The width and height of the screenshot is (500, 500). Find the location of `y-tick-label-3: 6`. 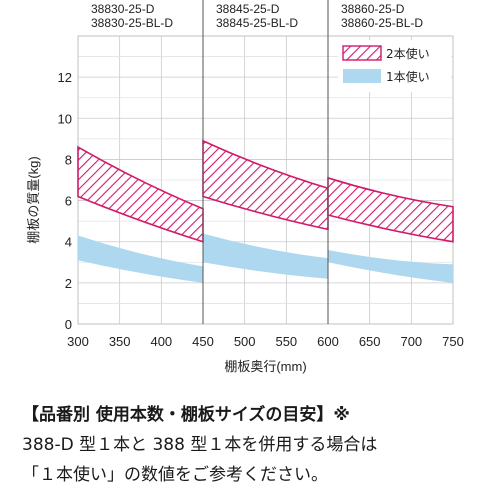

y-tick-label-3: 6 is located at coordinates (68, 201).